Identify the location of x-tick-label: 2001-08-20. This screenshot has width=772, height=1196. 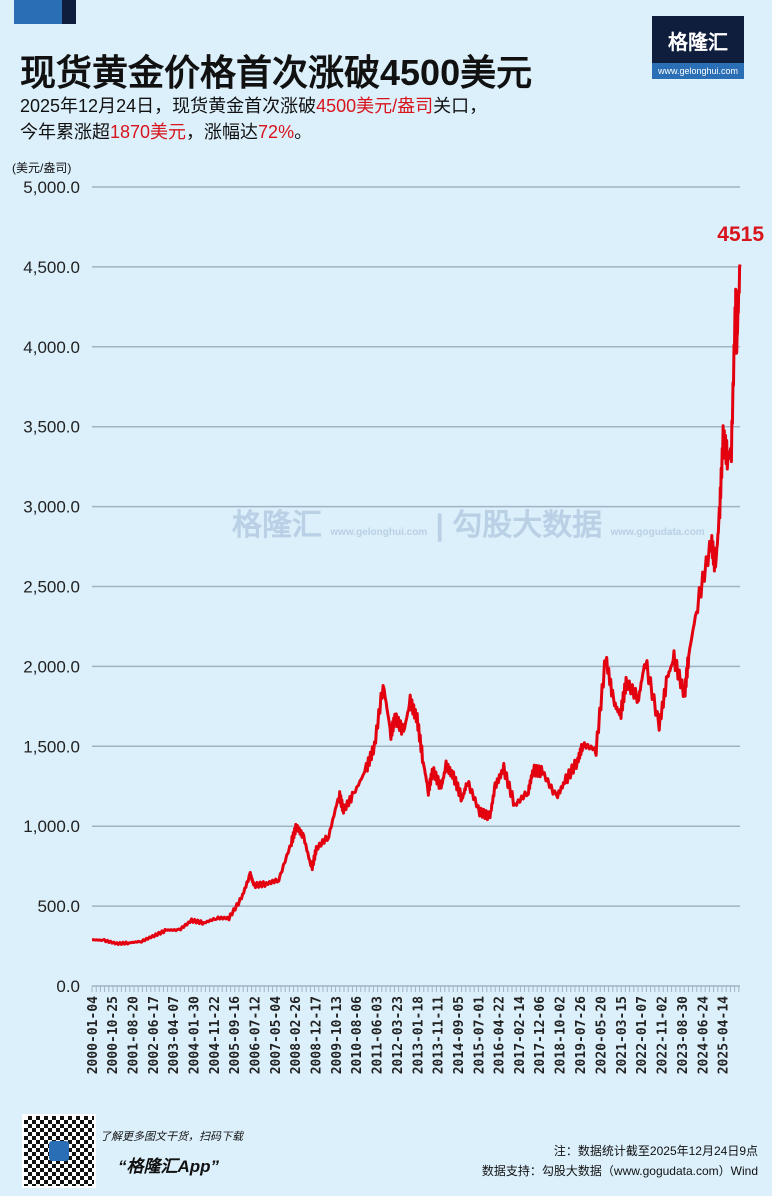
(134, 1035).